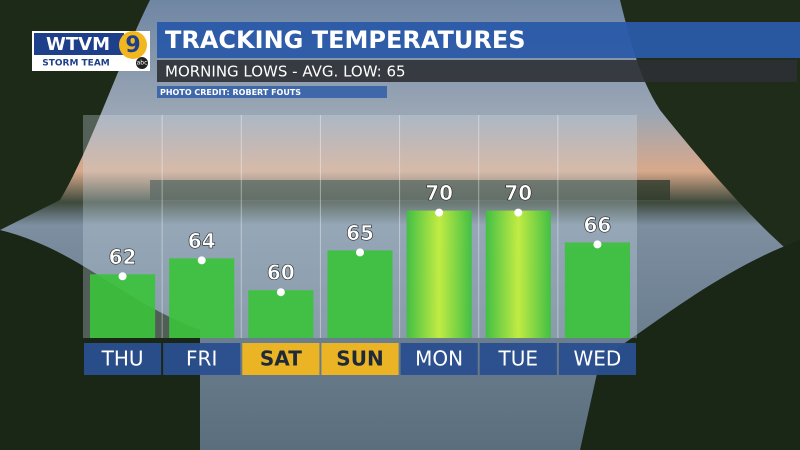 The width and height of the screenshot is (800, 450). Describe the element at coordinates (76, 64) in the screenshot. I see `logo-team: STORM TEAM` at that location.